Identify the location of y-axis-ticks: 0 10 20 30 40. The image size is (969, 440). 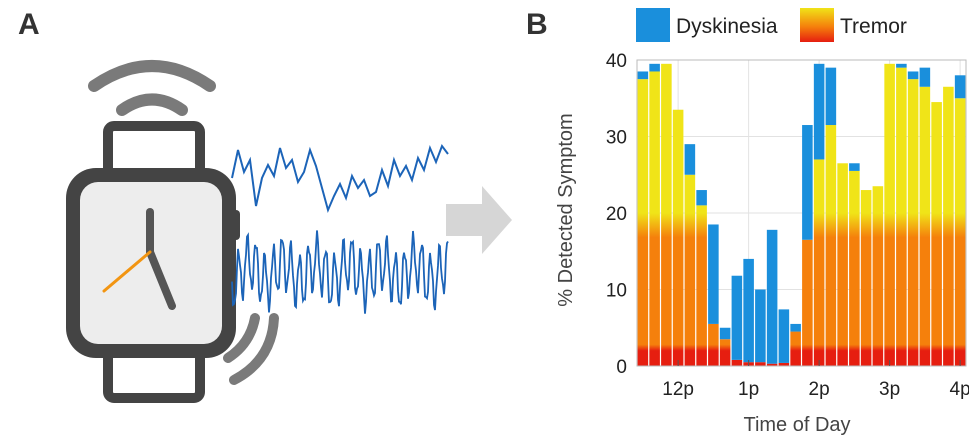
(616, 214).